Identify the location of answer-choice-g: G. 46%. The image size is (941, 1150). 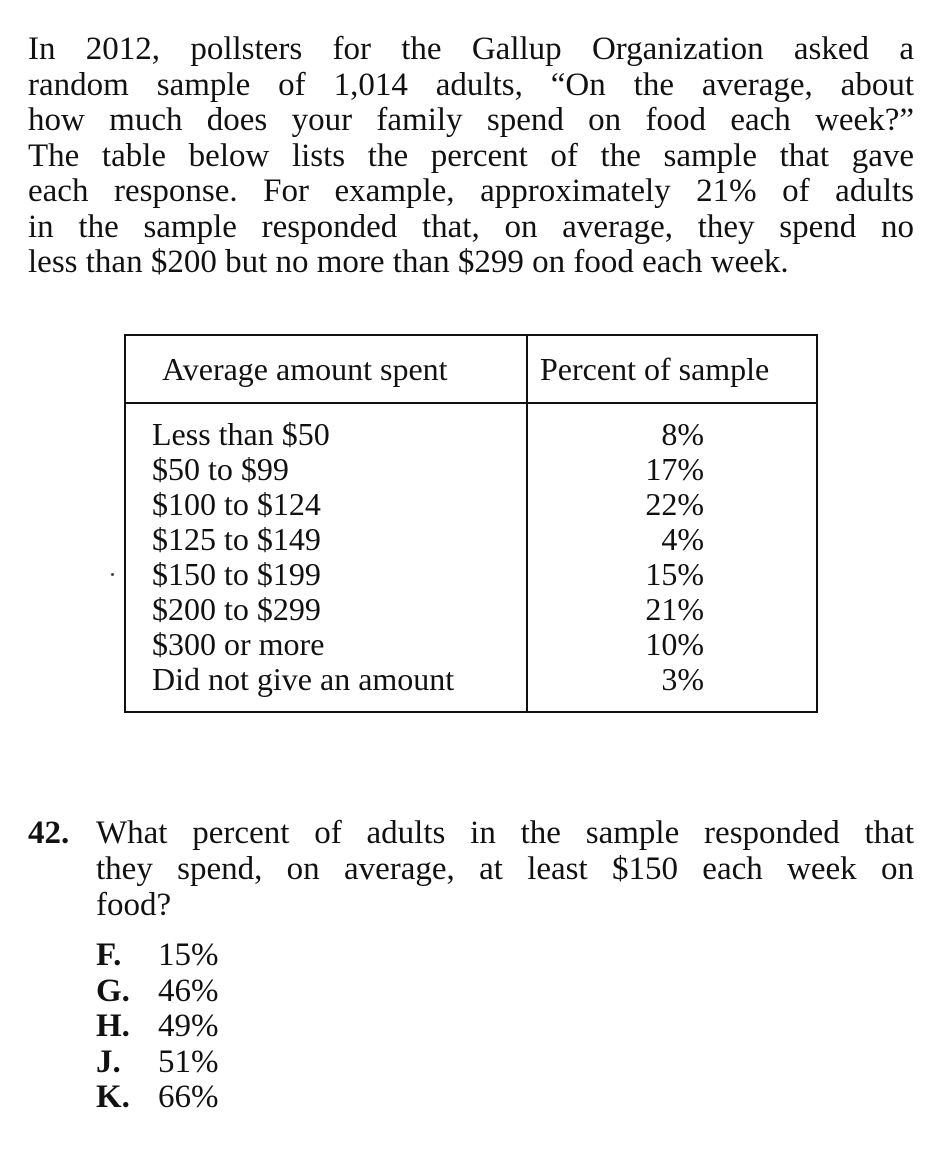
(157, 991).